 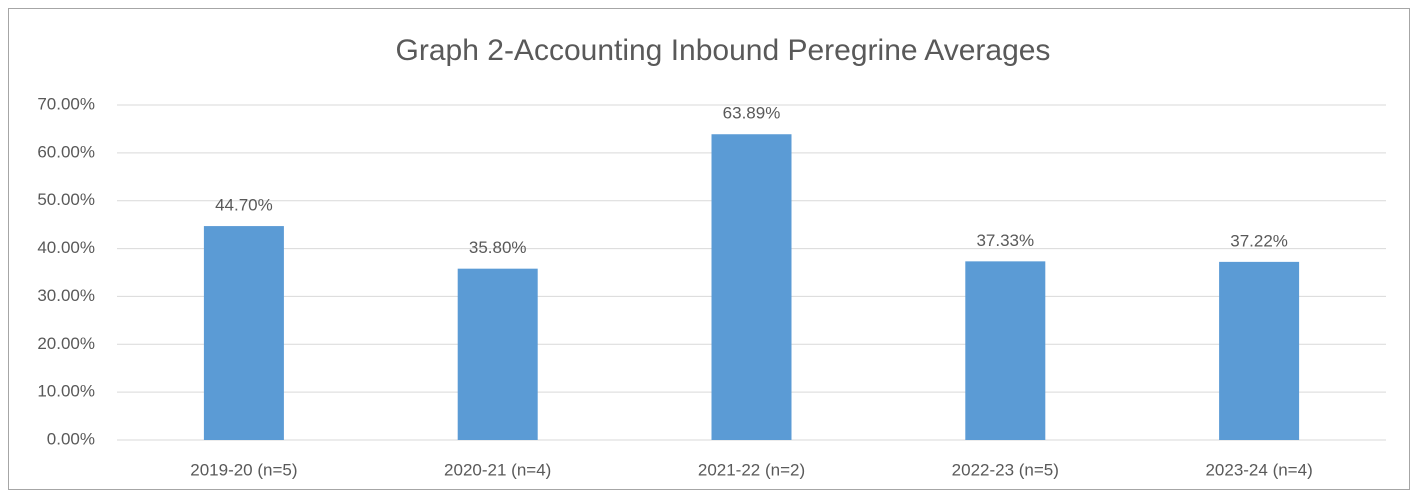 What do you see at coordinates (243, 469) in the screenshot?
I see `x-tick-label: 2019-20 (n=5)` at bounding box center [243, 469].